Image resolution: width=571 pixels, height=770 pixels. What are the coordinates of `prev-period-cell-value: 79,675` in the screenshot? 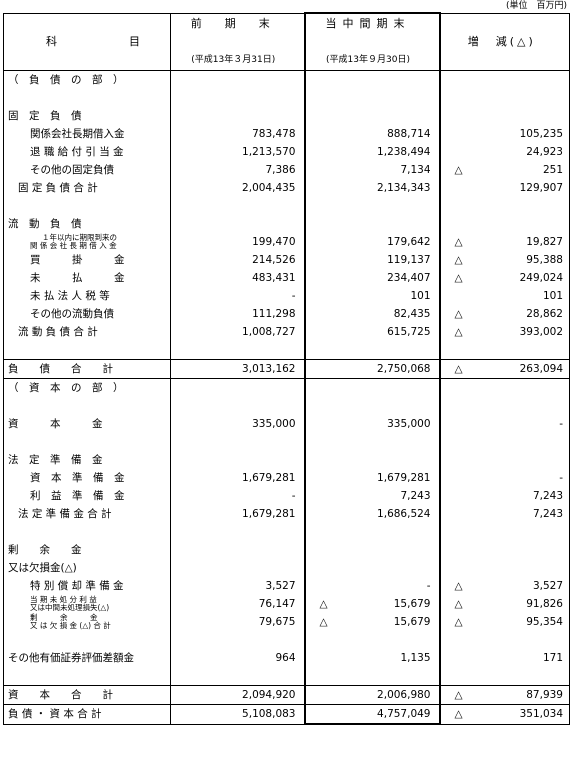 It's located at (277, 622).